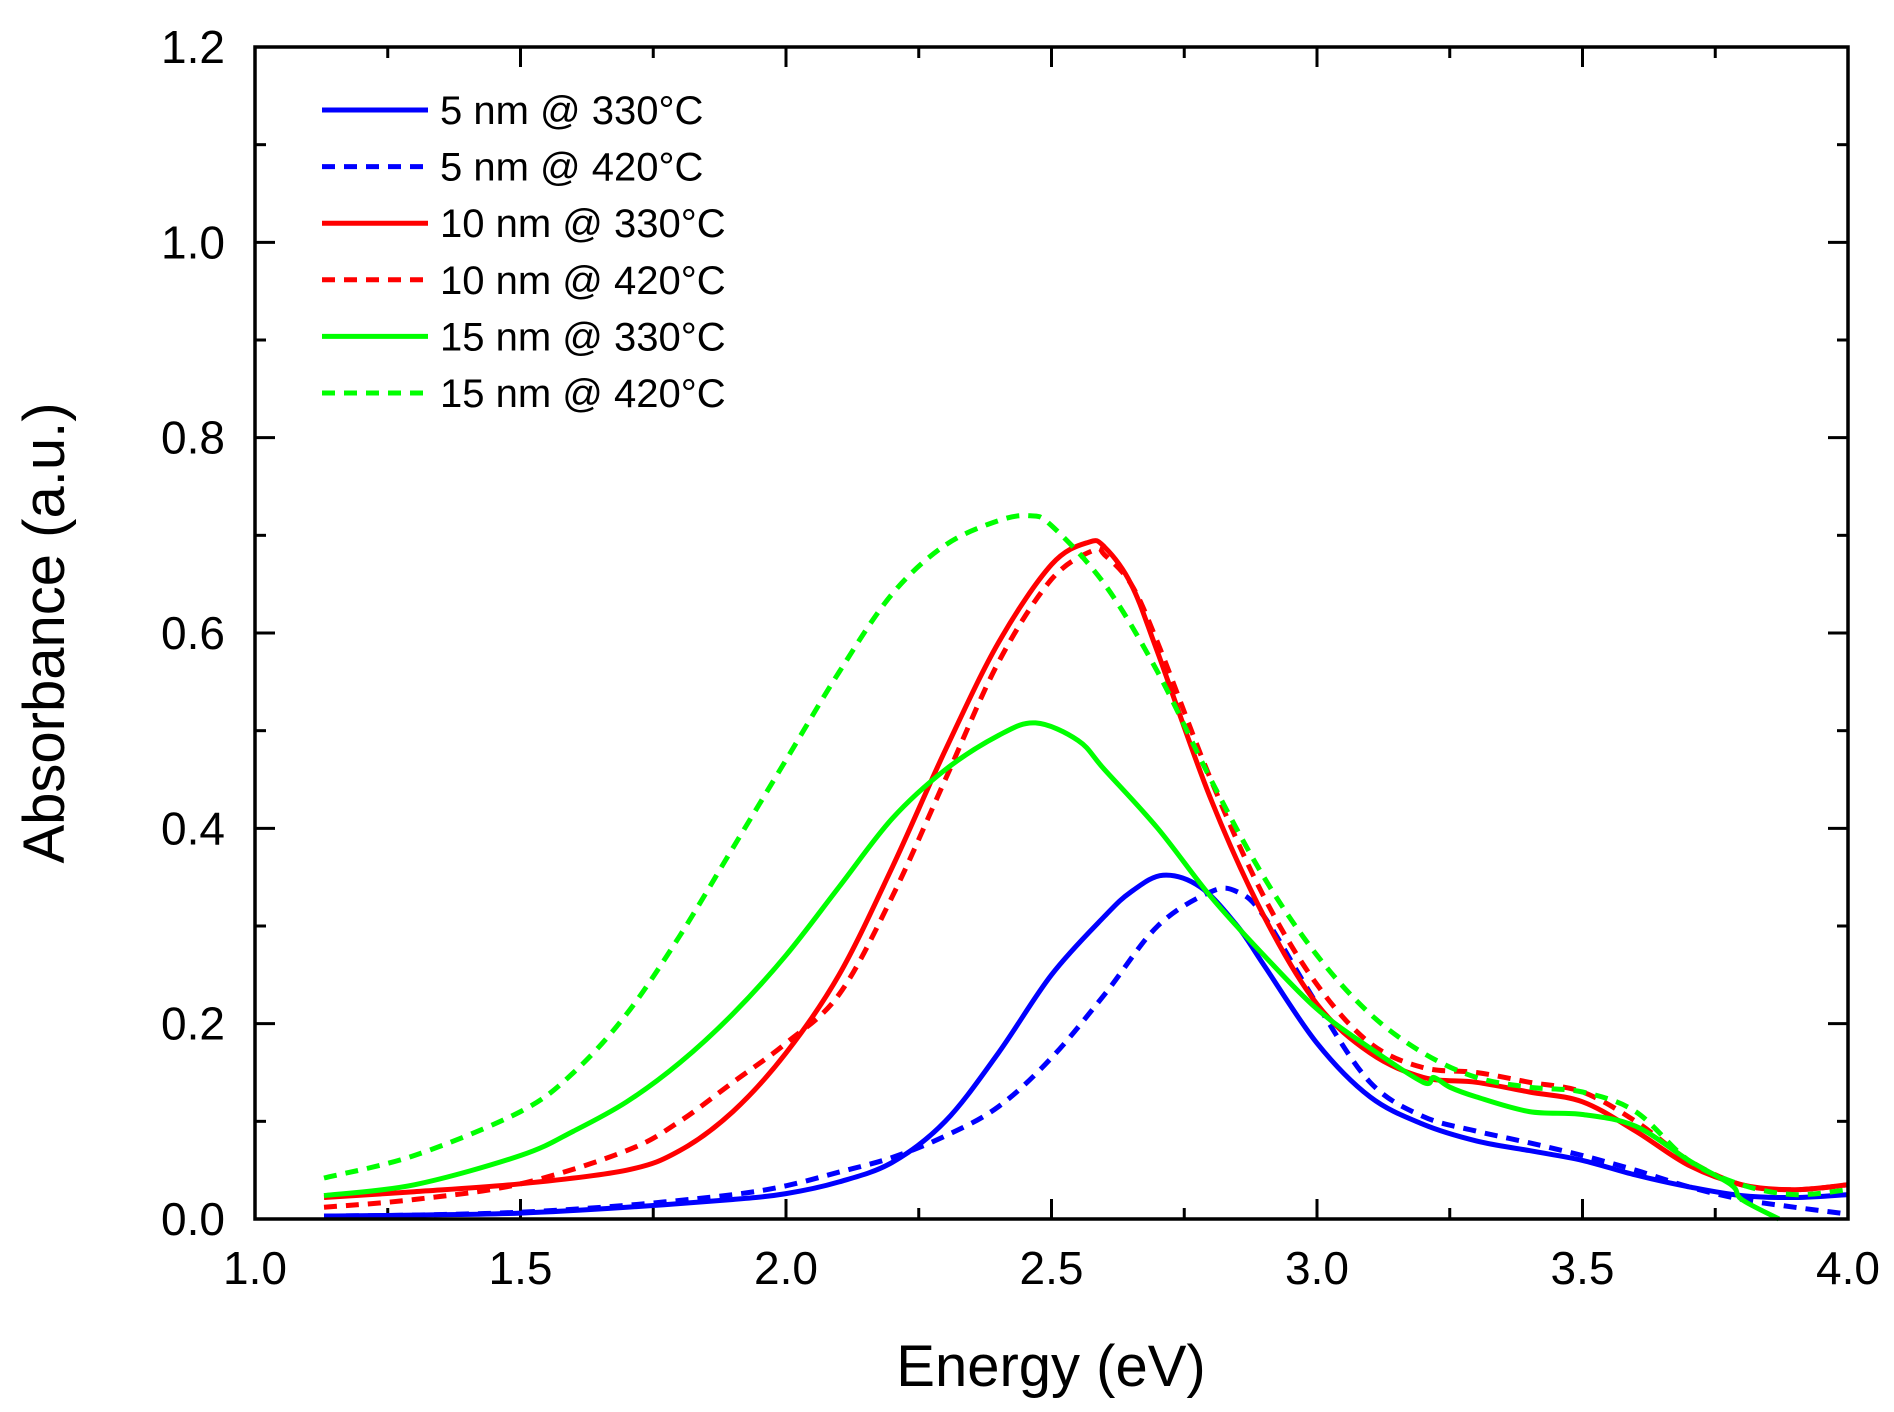 This screenshot has height=1412, width=1894. I want to click on legend-label-3: 10 nm @ 330°C, so click(583, 224).